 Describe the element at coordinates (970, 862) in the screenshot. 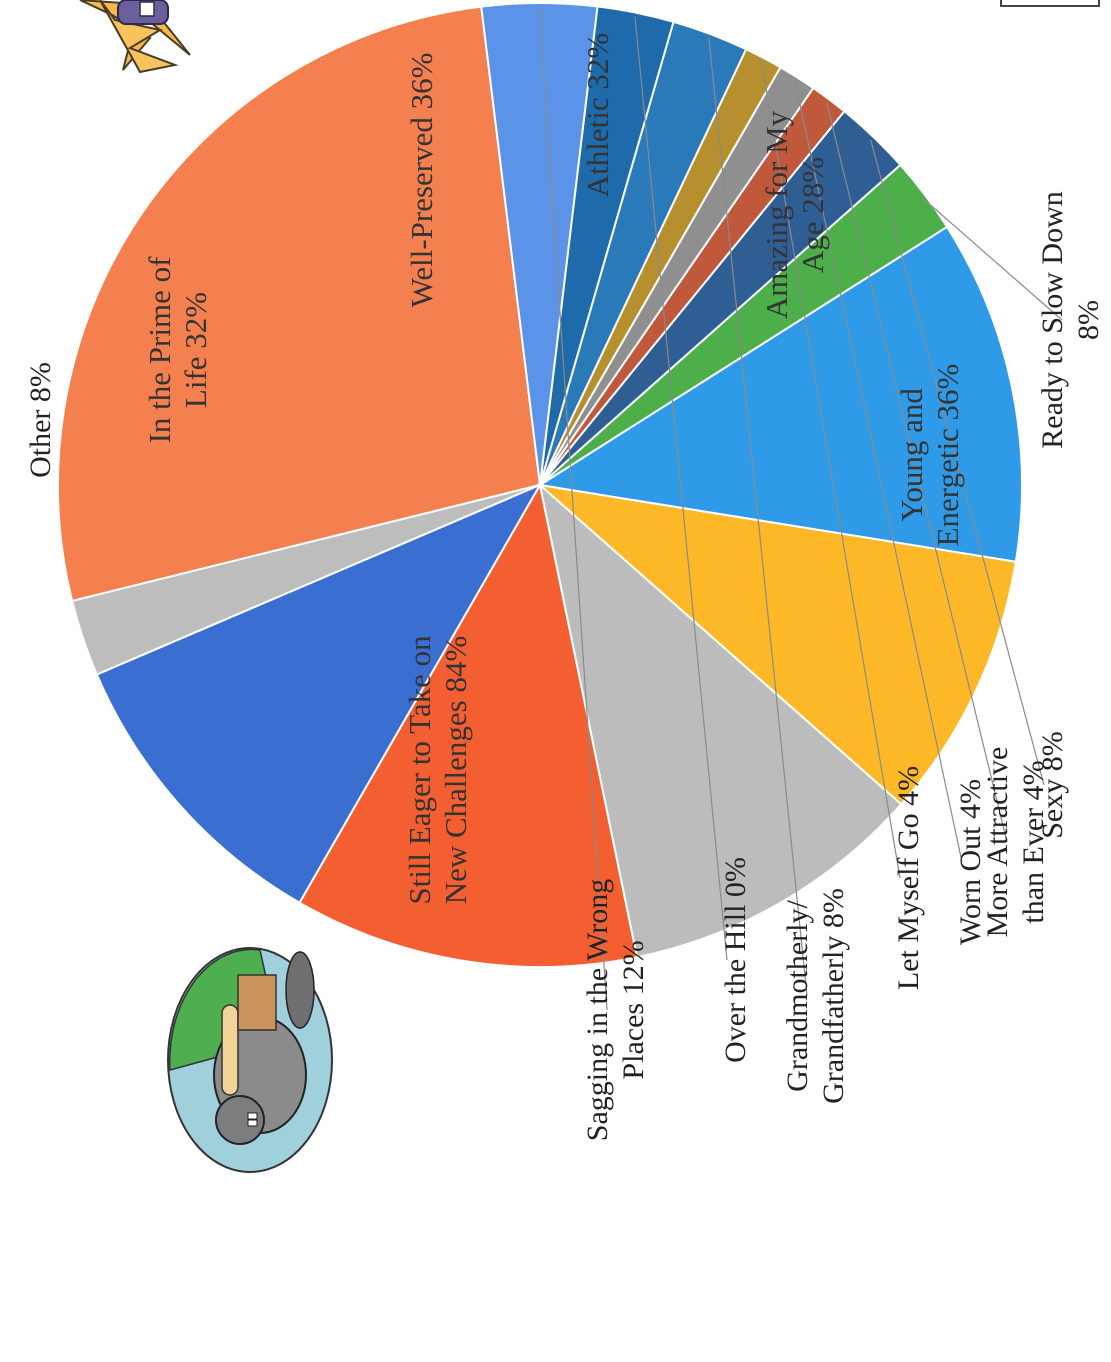

I see `slice-label-worn-out-4: Worn Out 4%` at that location.